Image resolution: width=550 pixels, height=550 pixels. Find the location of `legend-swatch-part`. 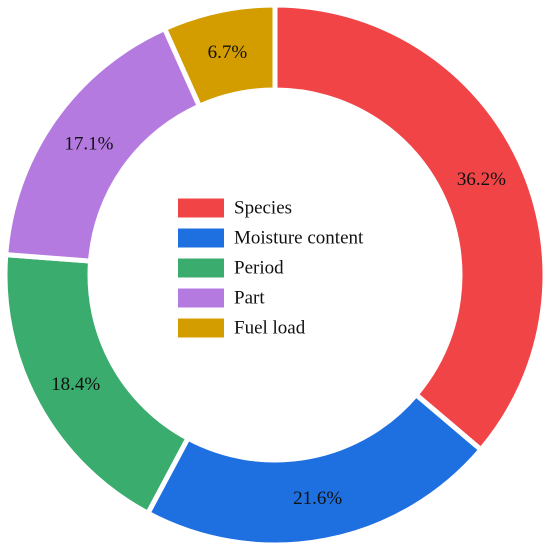

legend-swatch-part is located at coordinates (201, 298).